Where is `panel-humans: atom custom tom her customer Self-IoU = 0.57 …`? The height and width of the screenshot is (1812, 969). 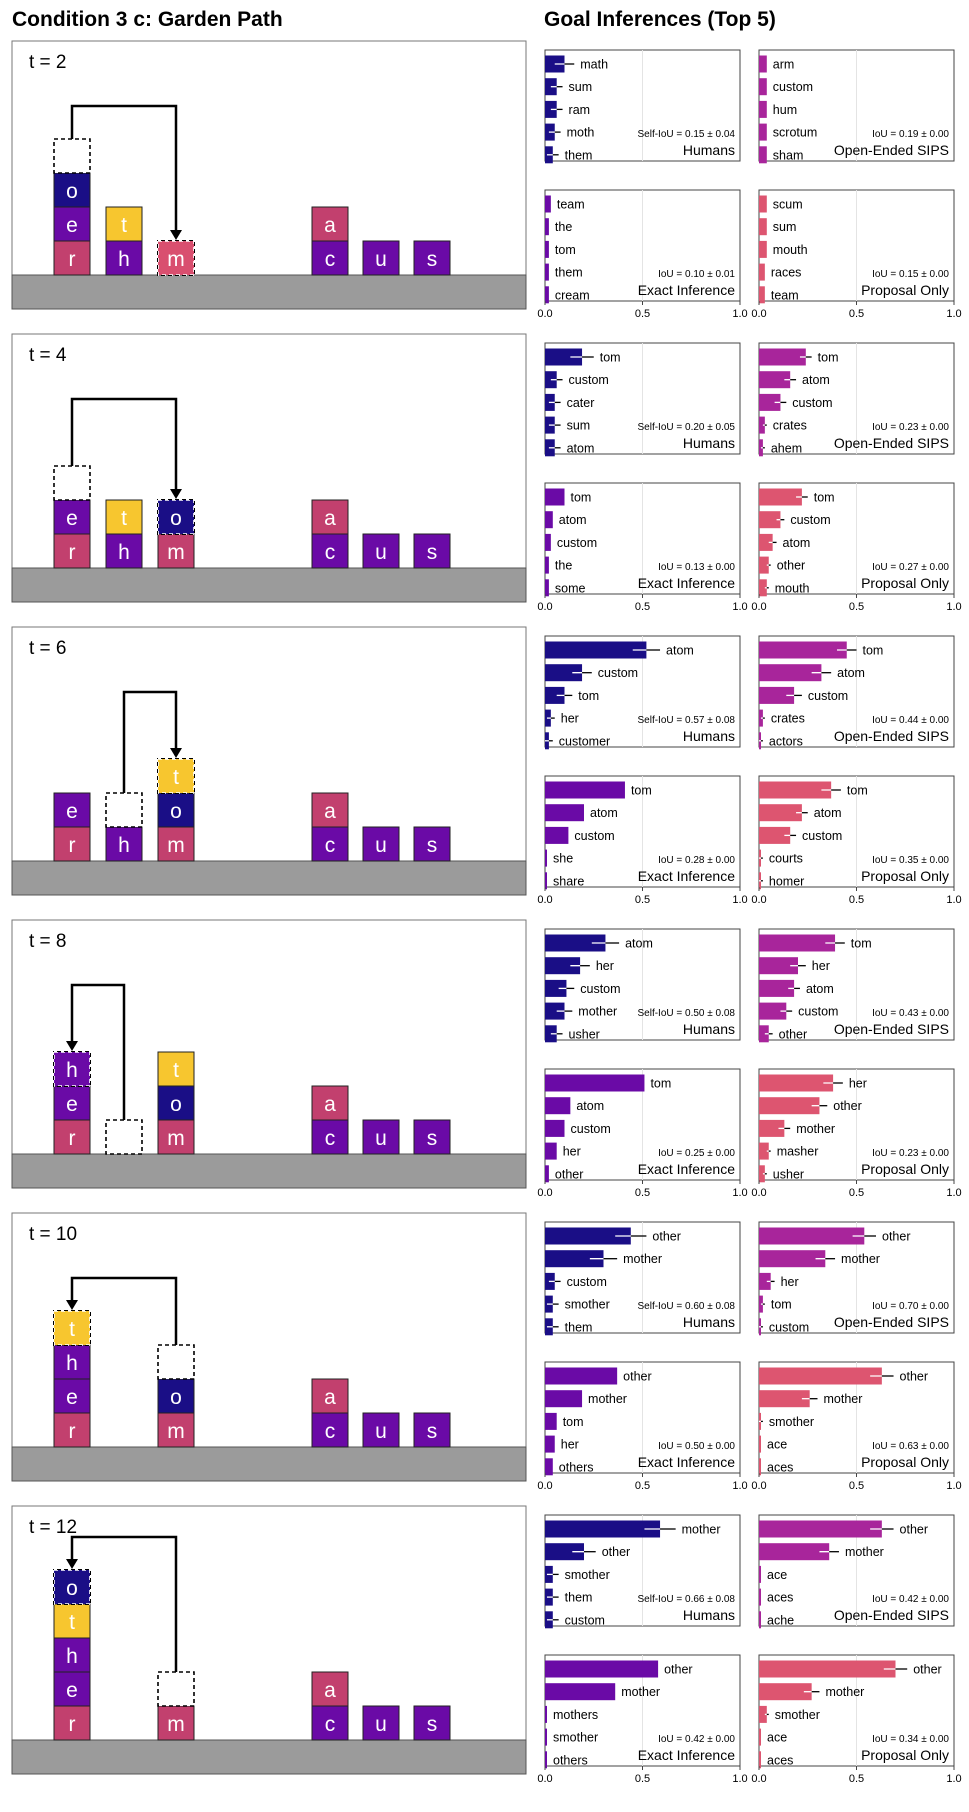
panel-humans: atom custom tom her customer Self-IoU = 0.57 … is located at coordinates (642, 692).